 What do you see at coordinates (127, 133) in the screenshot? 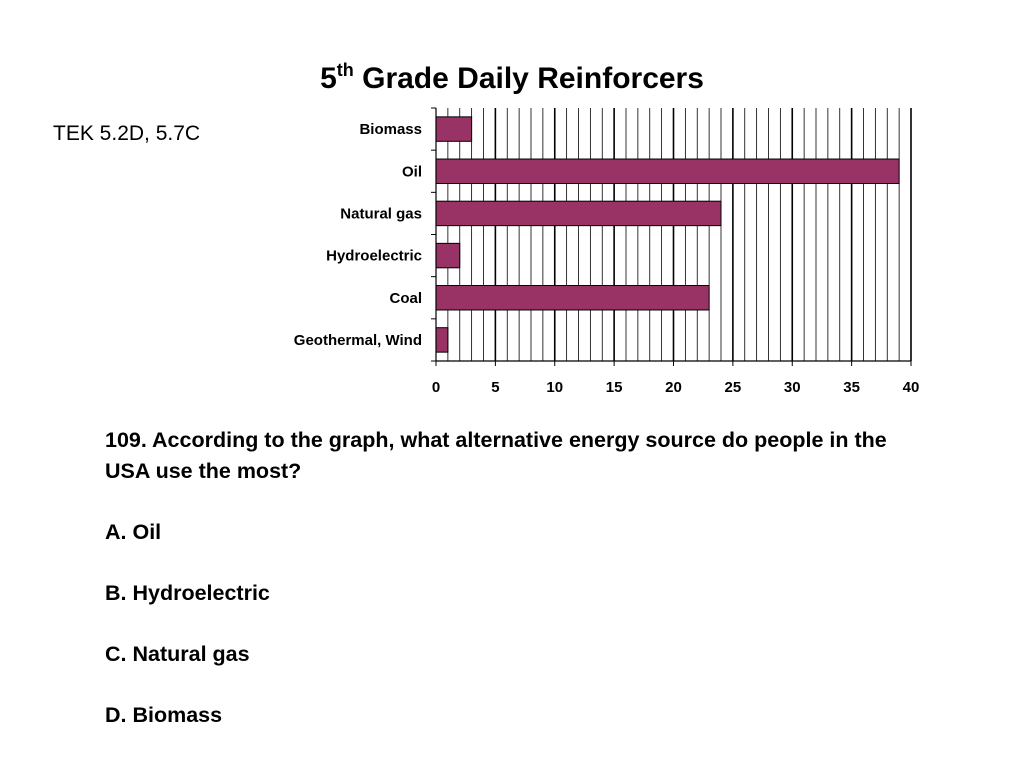
I see `tek-label: TEK 5.2D, 5.7C` at bounding box center [127, 133].